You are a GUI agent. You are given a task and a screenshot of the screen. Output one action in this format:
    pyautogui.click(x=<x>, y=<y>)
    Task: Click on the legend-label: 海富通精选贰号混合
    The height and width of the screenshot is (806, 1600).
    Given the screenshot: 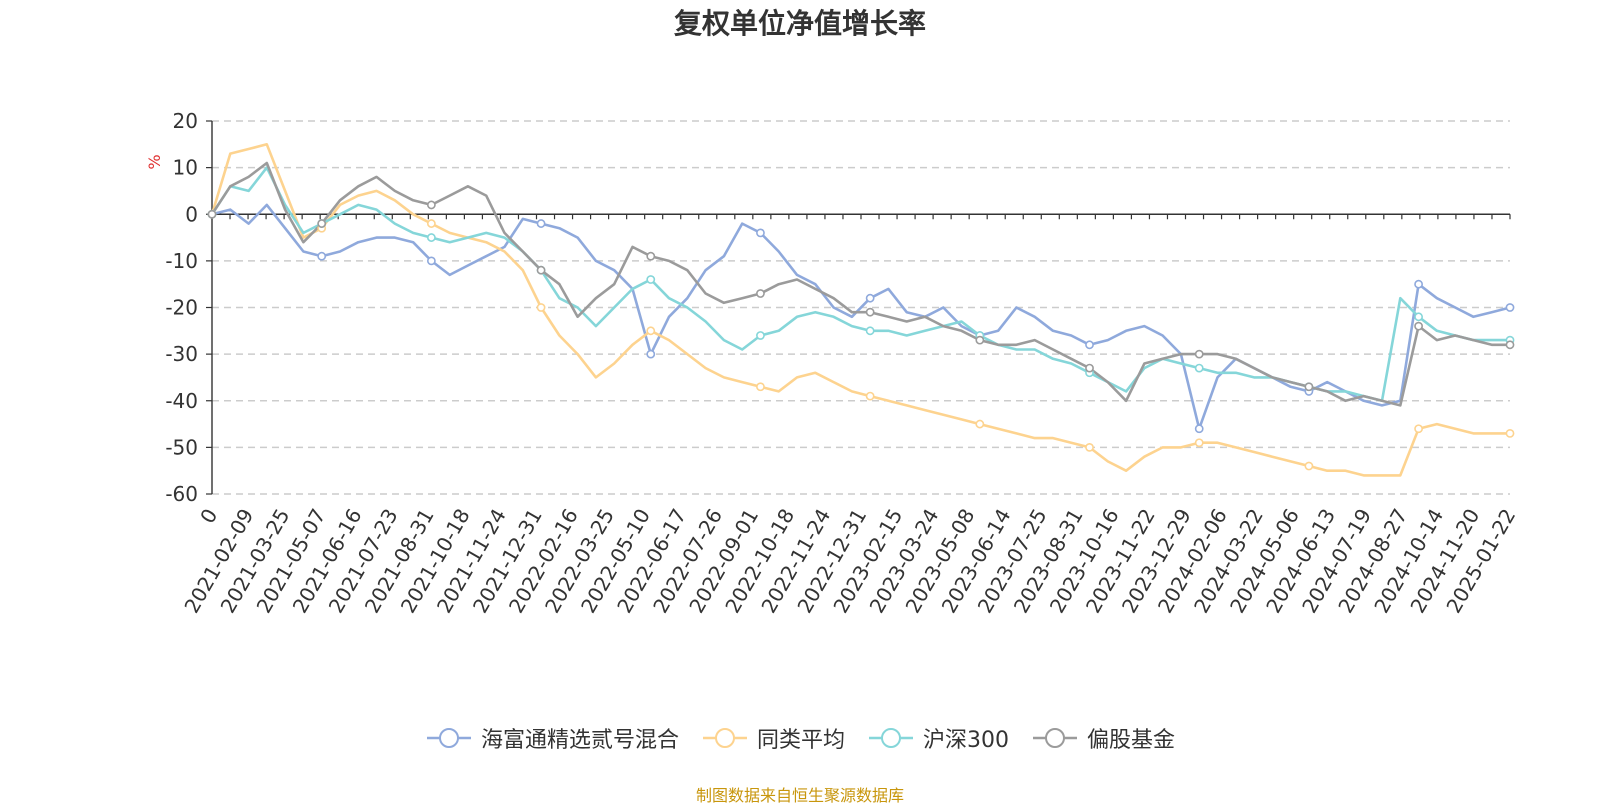 What is the action you would take?
    pyautogui.click(x=579, y=740)
    